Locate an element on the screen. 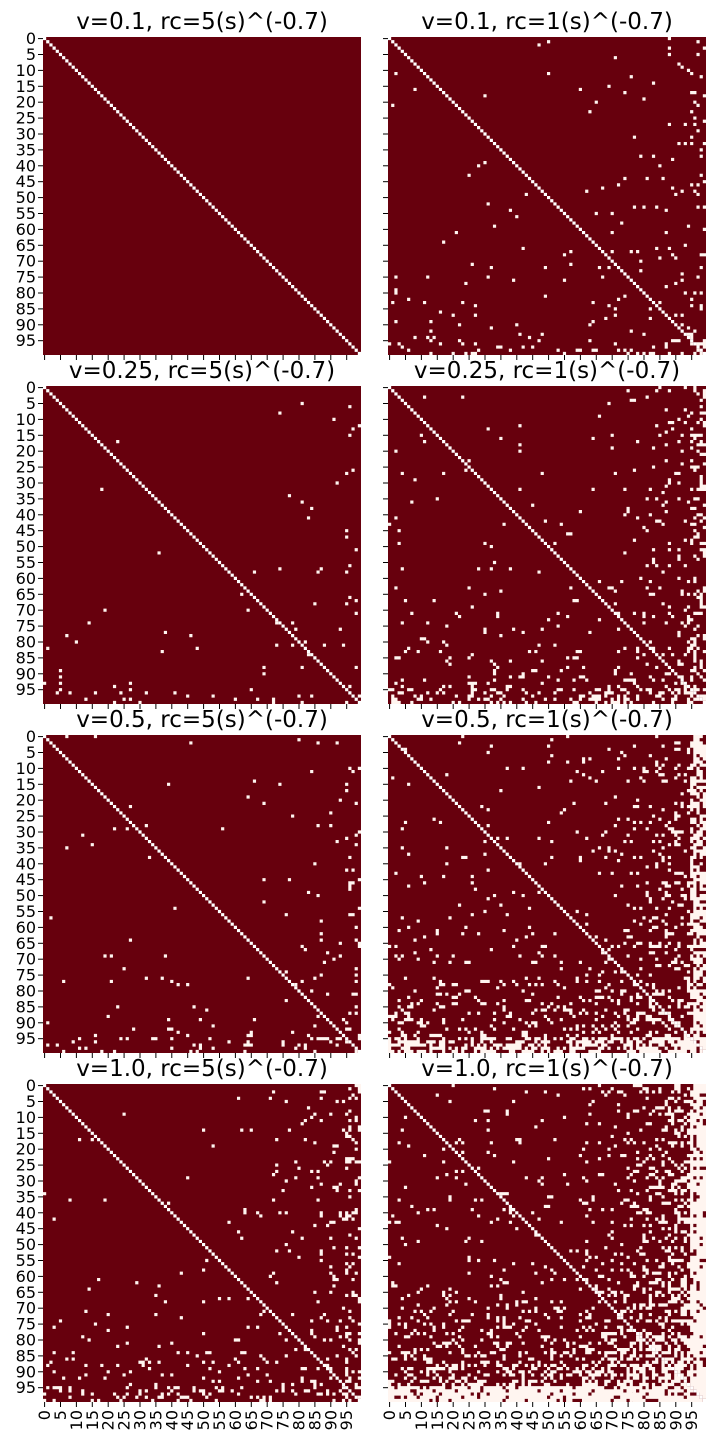  panel-title: v=1.0, rc=1(s)^(-0.7) is located at coordinates (547, 1069).